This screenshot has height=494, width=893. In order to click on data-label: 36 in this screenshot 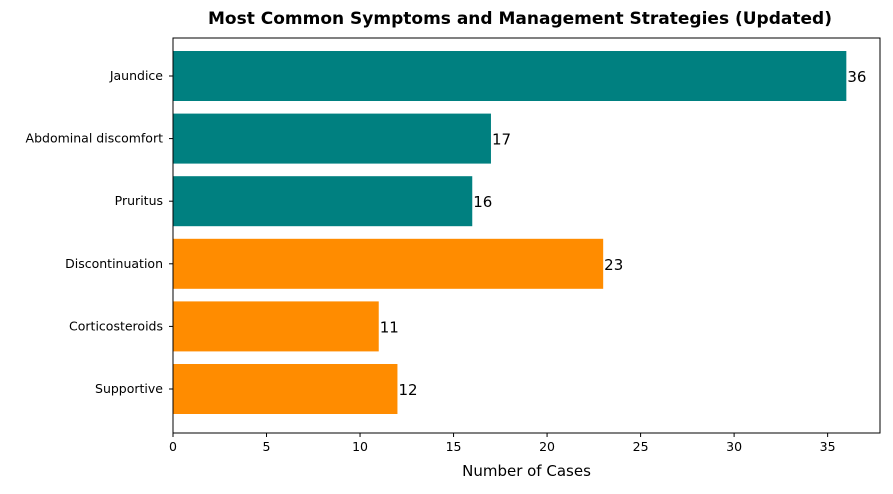, I will do `click(856, 77)`.